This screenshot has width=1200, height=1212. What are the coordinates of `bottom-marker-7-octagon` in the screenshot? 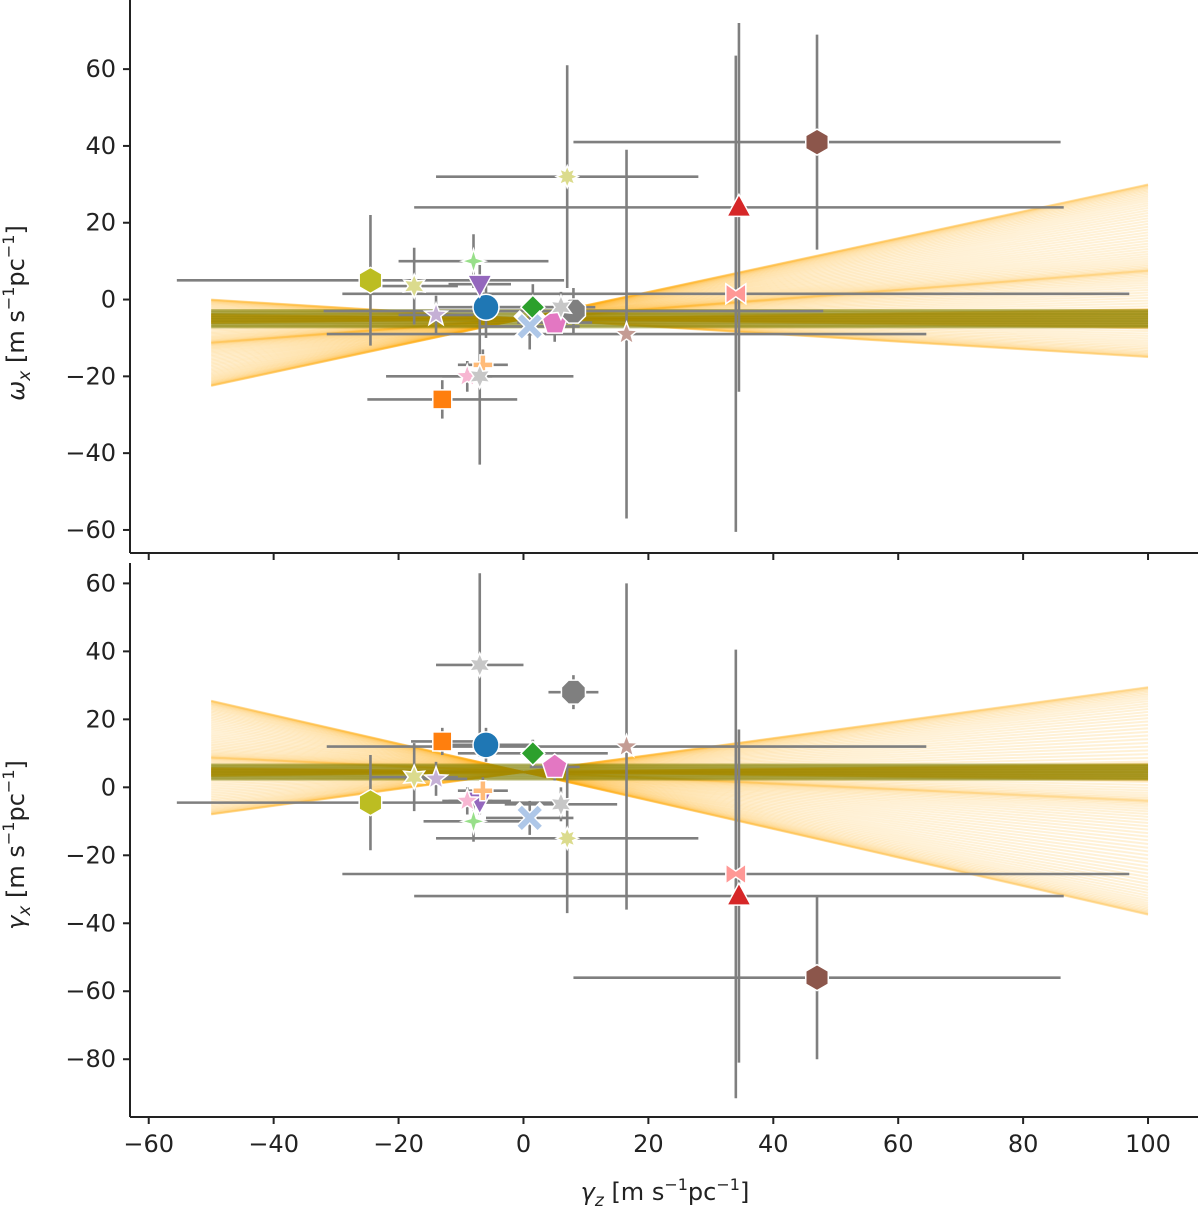 It's located at (573, 692).